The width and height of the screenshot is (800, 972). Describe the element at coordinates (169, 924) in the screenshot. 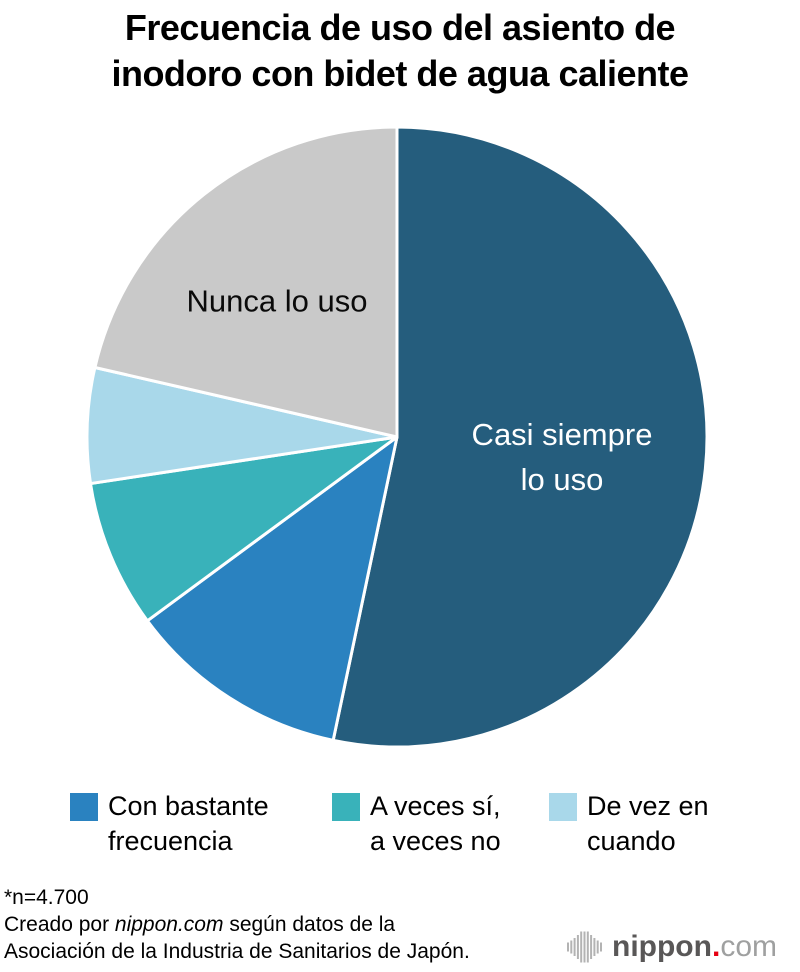

I see `footnote-credit-source: nippon.com` at that location.